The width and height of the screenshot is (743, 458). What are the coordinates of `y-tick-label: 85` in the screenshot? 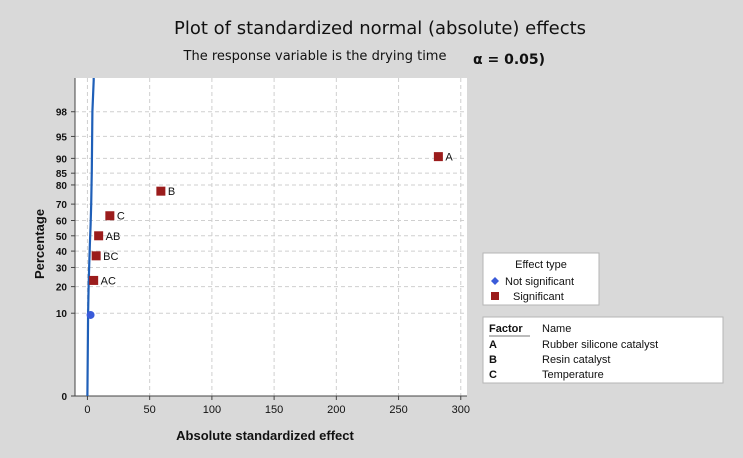 It's located at (62, 174).